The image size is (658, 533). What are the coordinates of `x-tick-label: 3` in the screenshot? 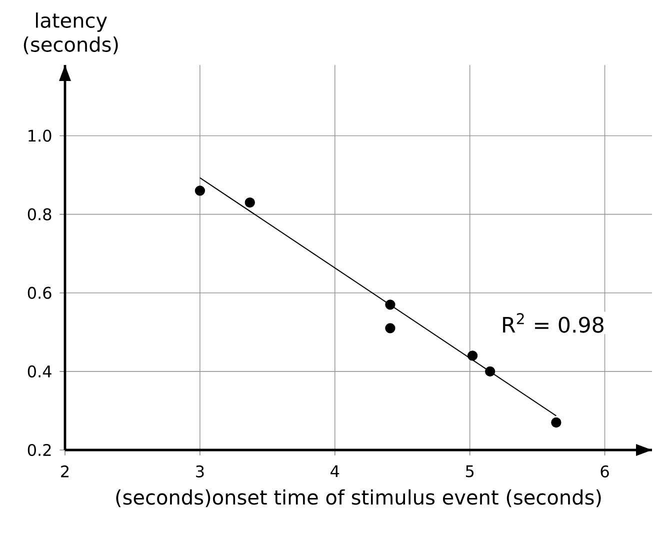 It's located at (200, 471).